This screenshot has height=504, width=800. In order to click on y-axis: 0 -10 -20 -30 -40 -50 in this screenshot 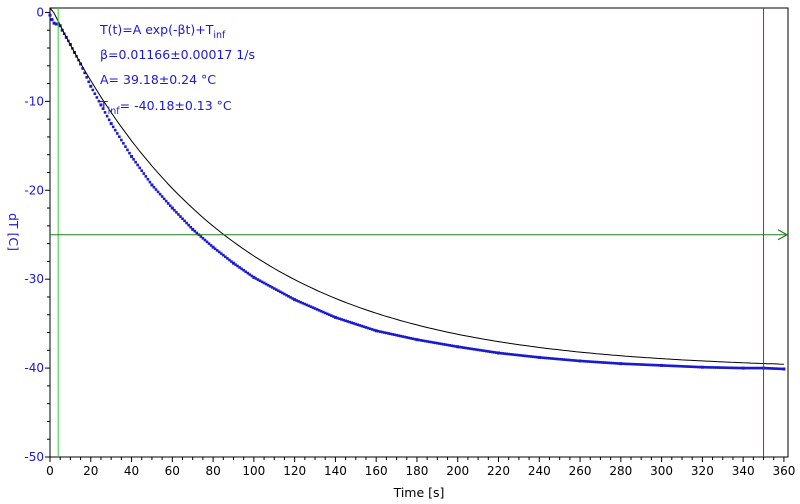, I will do `click(37, 234)`.